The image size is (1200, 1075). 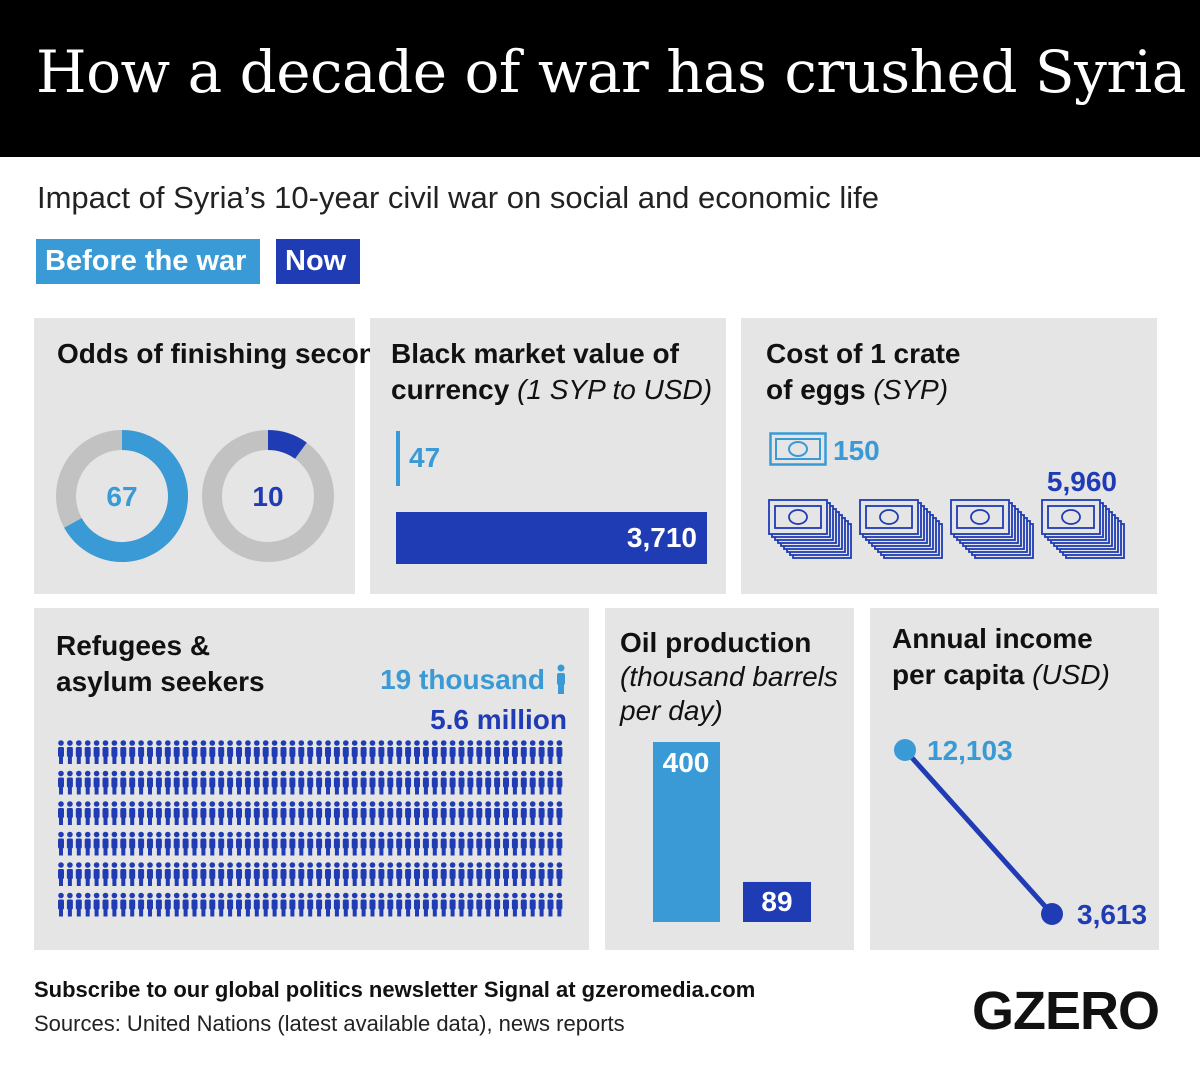 What do you see at coordinates (133, 645) in the screenshot?
I see `refugees-title-line1: Refugees &` at bounding box center [133, 645].